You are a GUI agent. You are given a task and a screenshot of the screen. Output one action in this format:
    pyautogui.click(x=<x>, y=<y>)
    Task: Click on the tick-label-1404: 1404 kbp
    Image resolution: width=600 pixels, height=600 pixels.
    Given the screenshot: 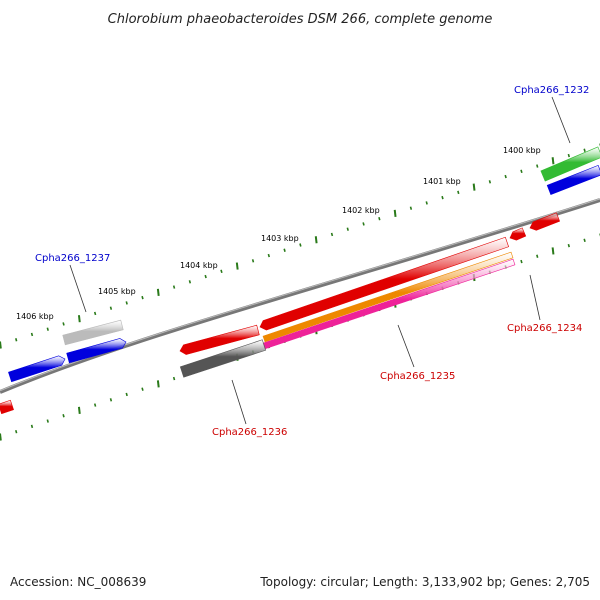 What is the action you would take?
    pyautogui.click(x=199, y=265)
    